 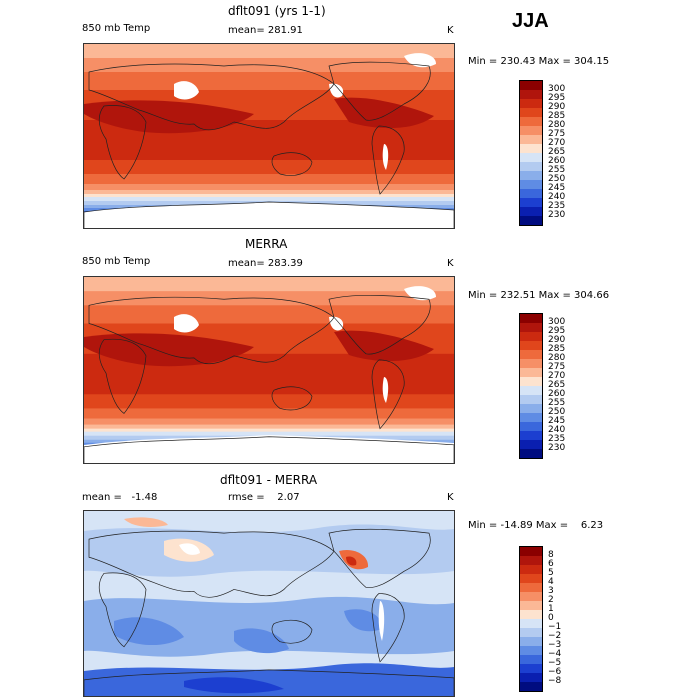 What do you see at coordinates (555, 681) in the screenshot?
I see `colorbar-tick-label: −8` at bounding box center [555, 681].